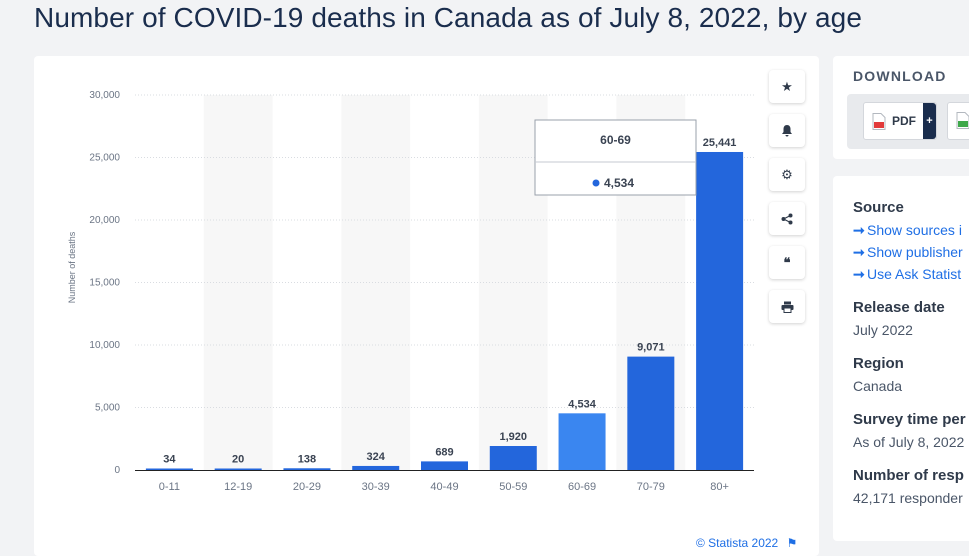 The image size is (969, 556). Describe the element at coordinates (908, 498) in the screenshot. I see `respondents-value: 42,171 responder` at that location.